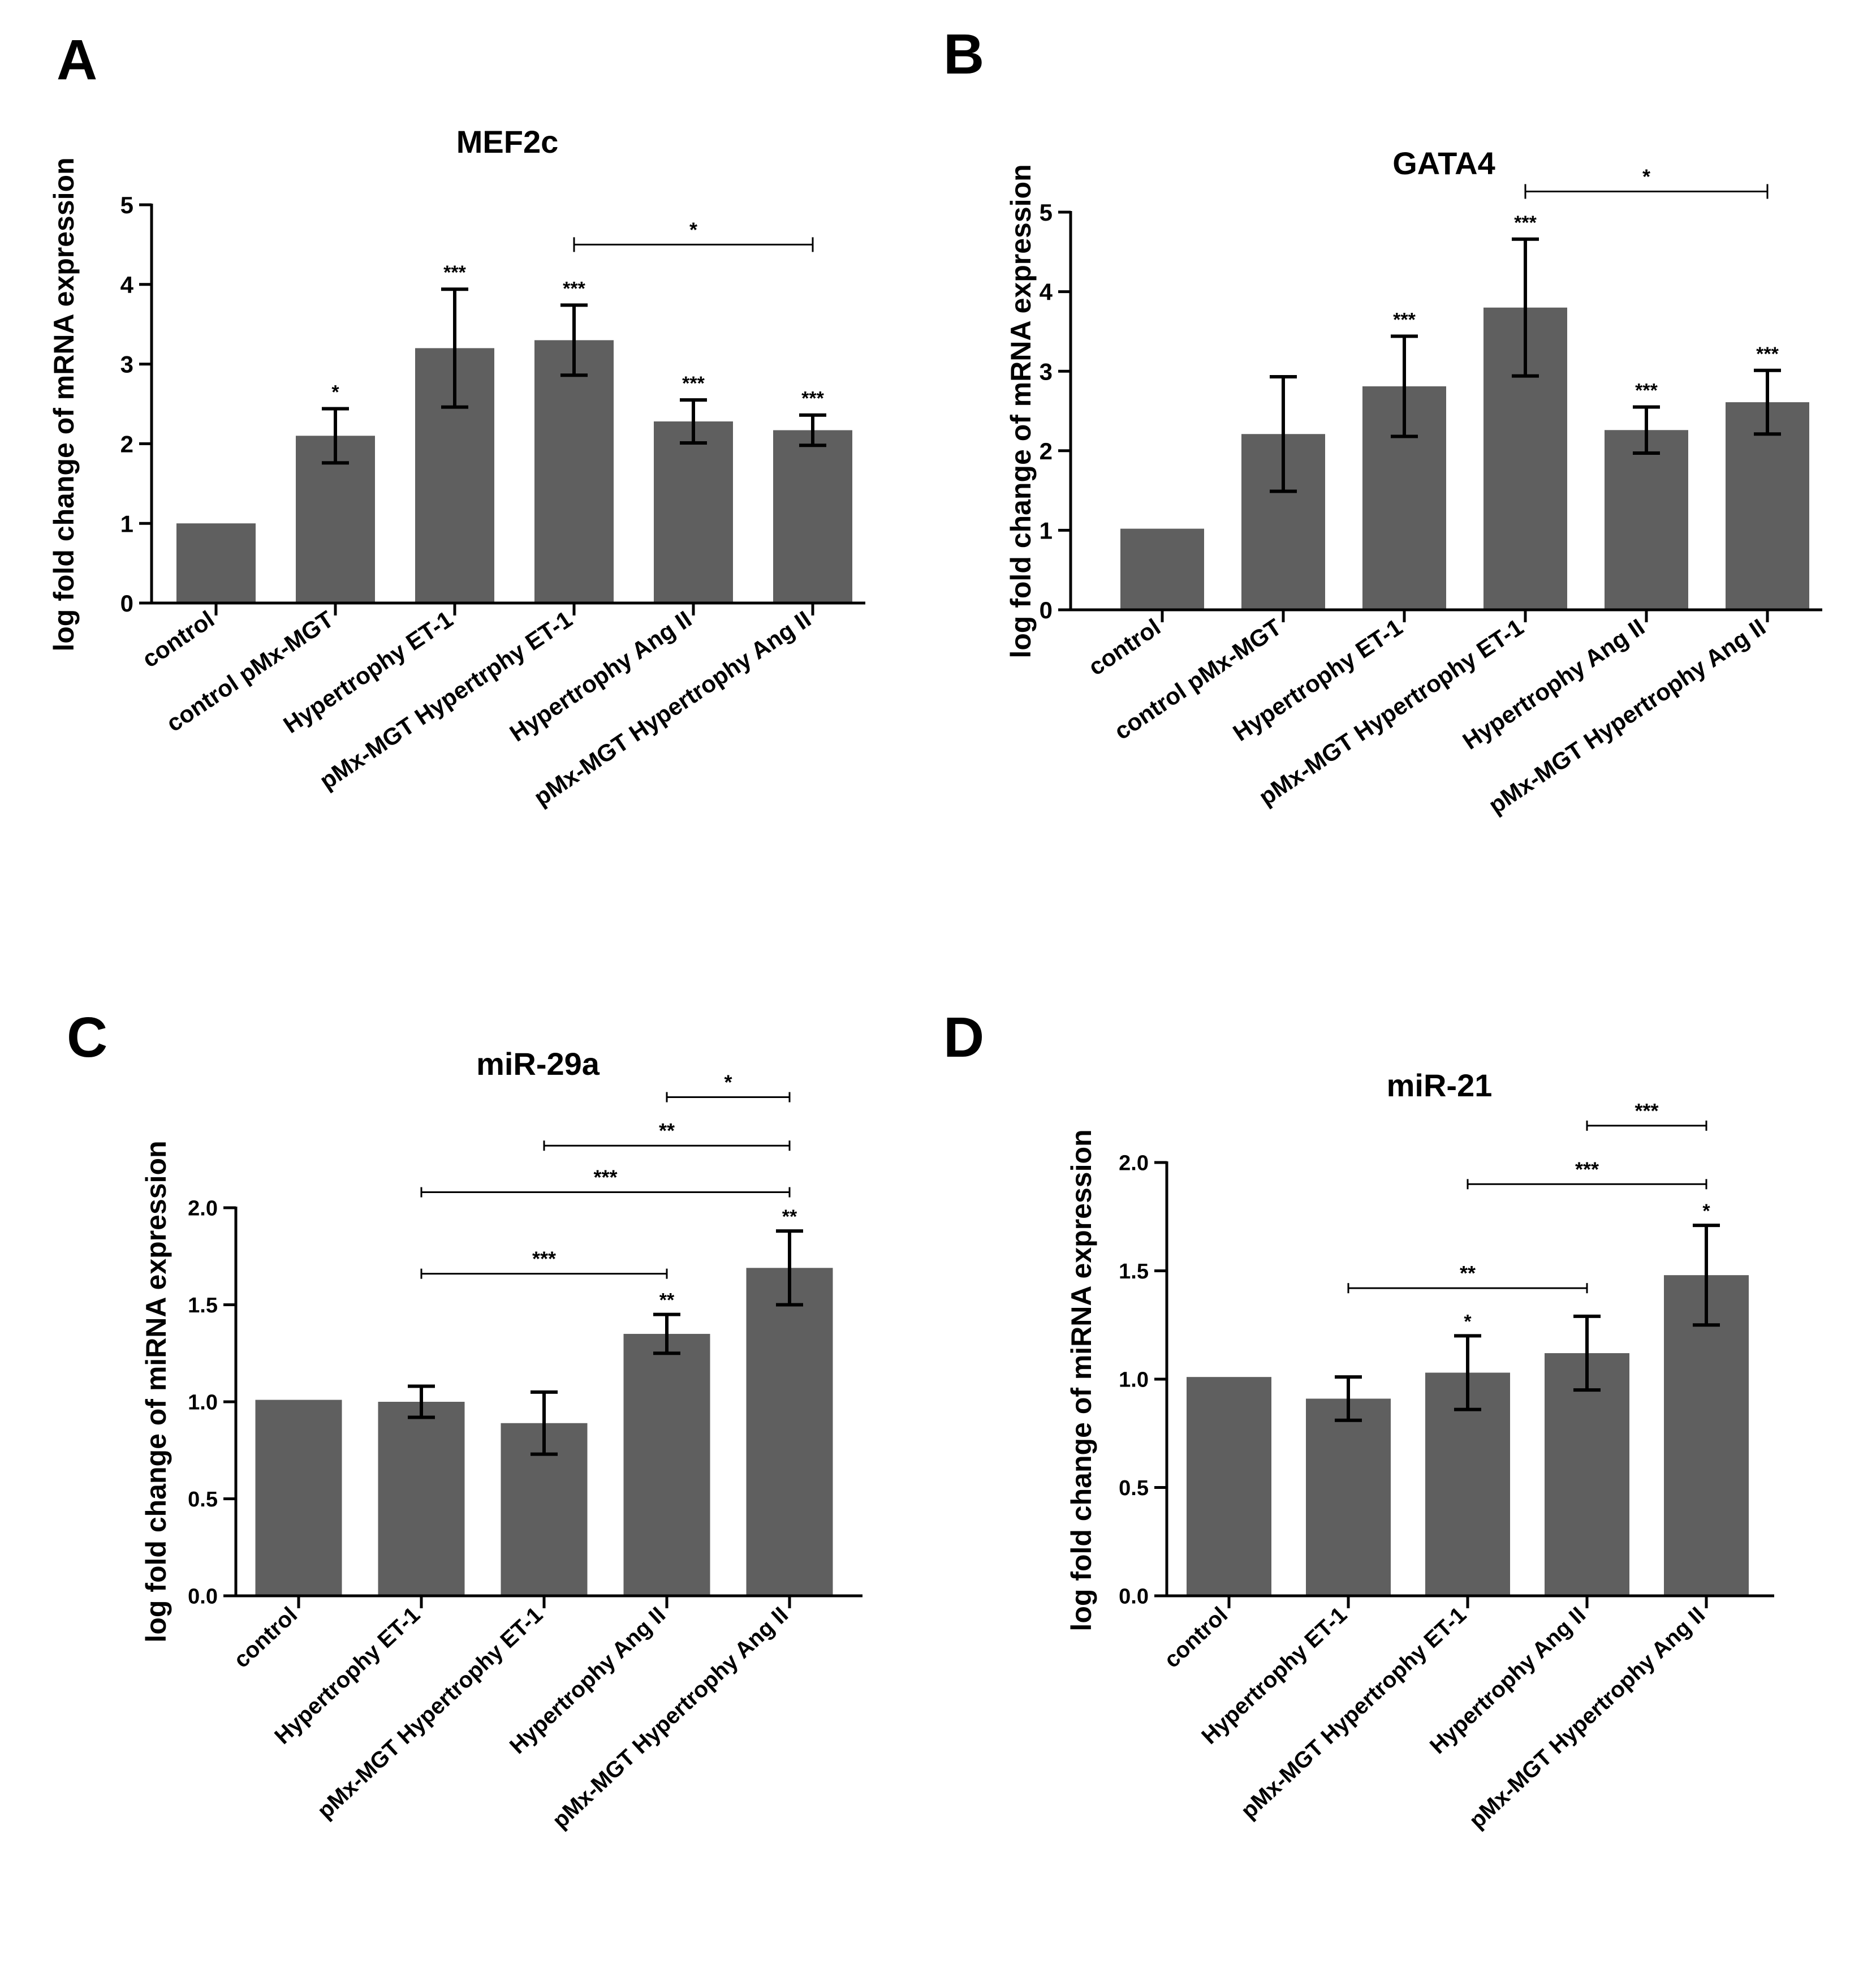 The width and height of the screenshot is (1876, 1972). What do you see at coordinates (538, 1064) in the screenshot?
I see `chart-title: miR-29a` at bounding box center [538, 1064].